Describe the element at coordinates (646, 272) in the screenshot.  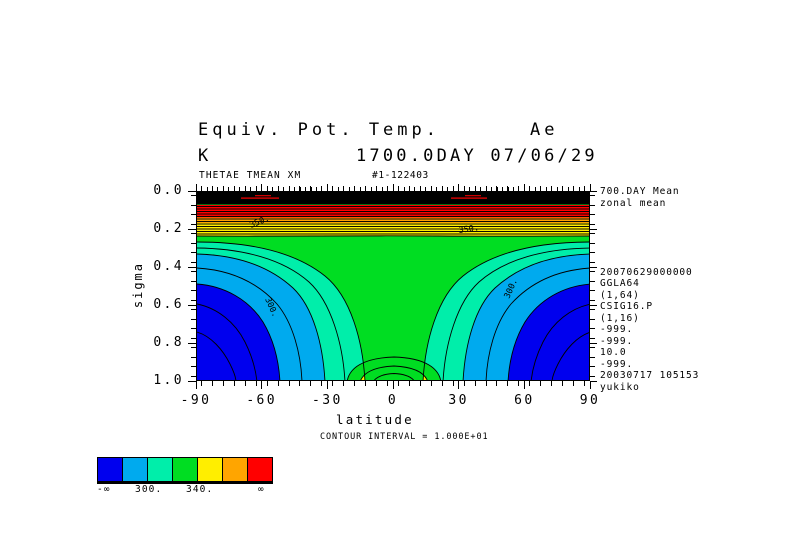
I see `annotation-line-7: 20070629000000` at that location.